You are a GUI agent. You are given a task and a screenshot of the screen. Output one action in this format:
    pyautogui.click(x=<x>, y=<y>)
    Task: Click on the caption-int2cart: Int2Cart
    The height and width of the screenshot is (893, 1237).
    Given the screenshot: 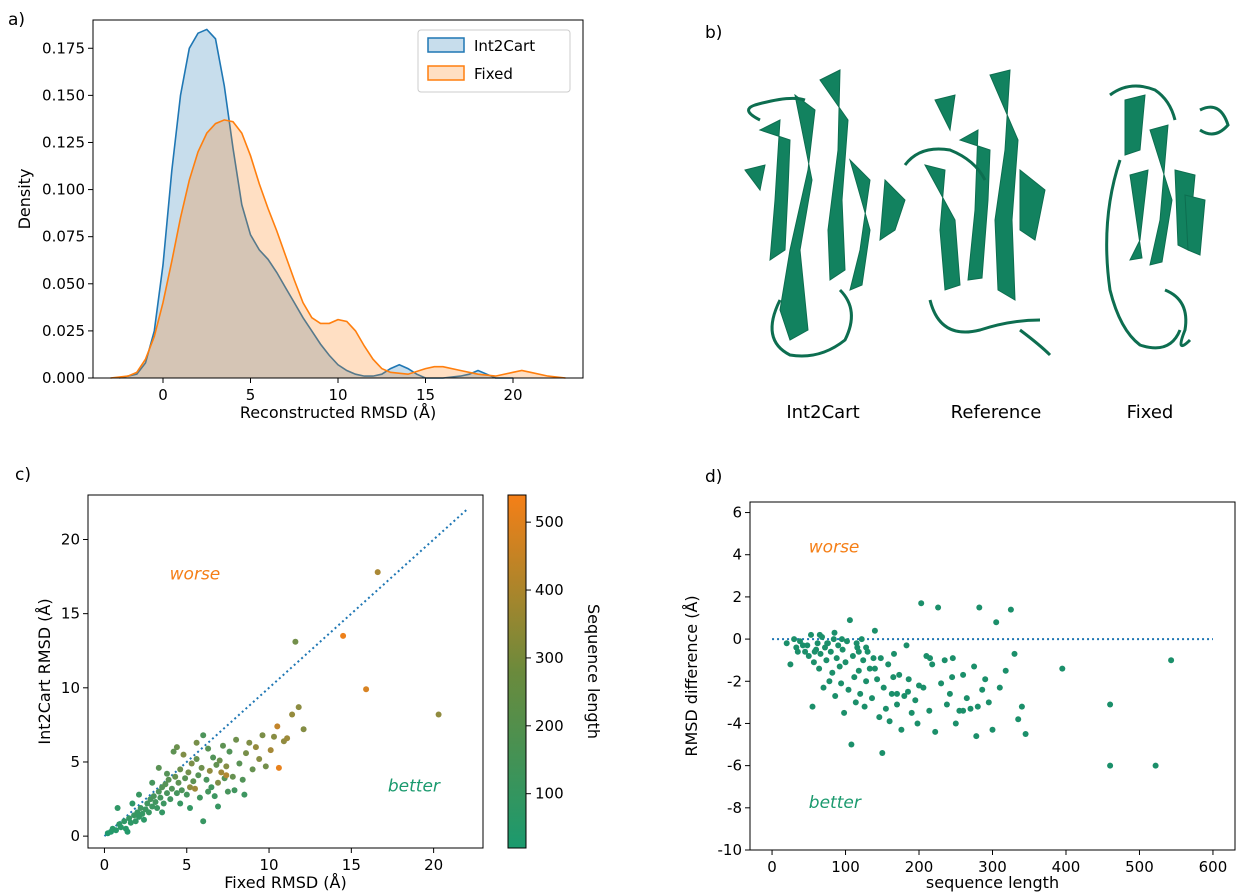 What is the action you would take?
    pyautogui.click(x=822, y=412)
    